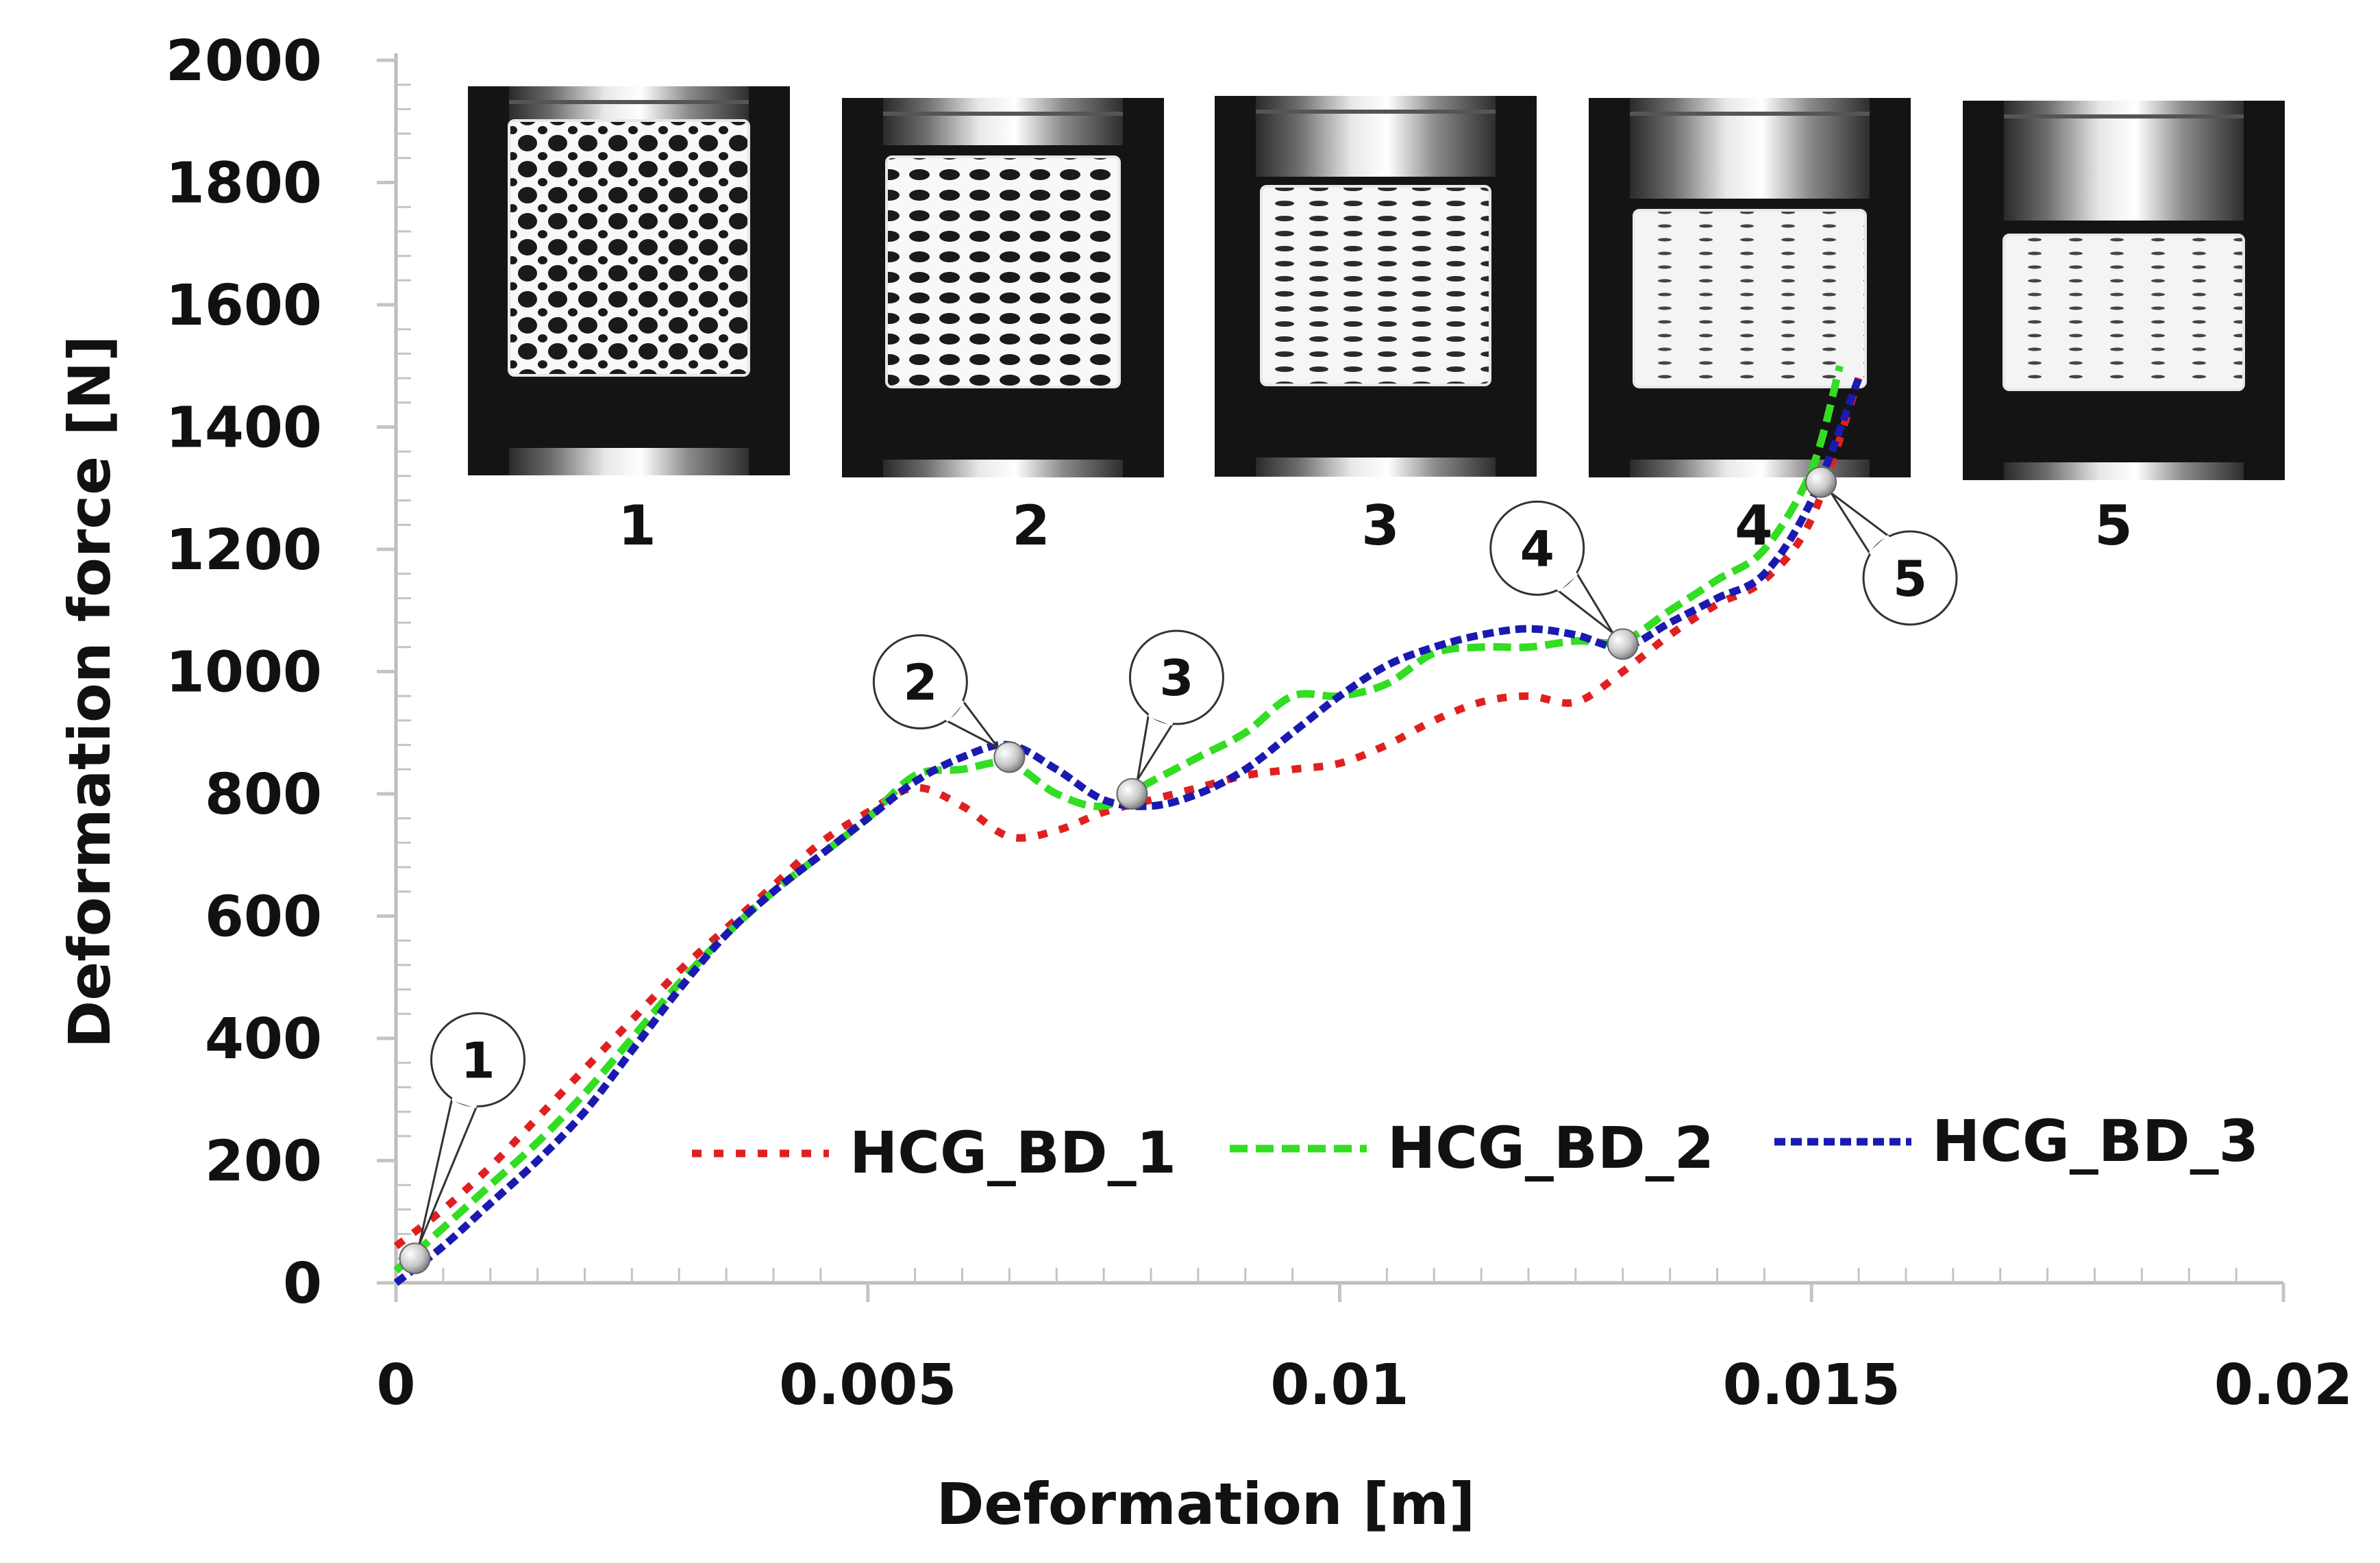 This screenshot has width=2380, height=1563. Describe the element at coordinates (395, 1385) in the screenshot. I see `x-tick-label: 0` at that location.